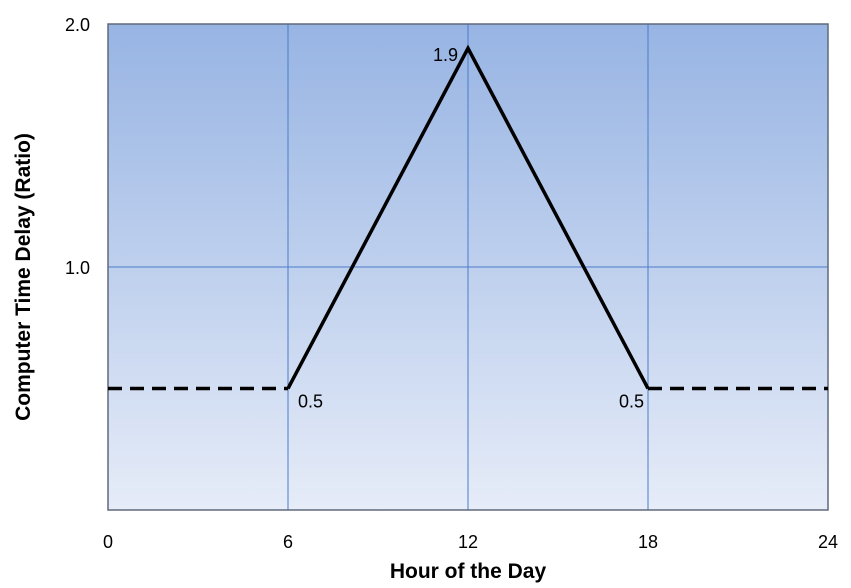 Image resolution: width=851 pixels, height=588 pixels. I want to click on y-tick-label: 1.0, so click(77, 268).